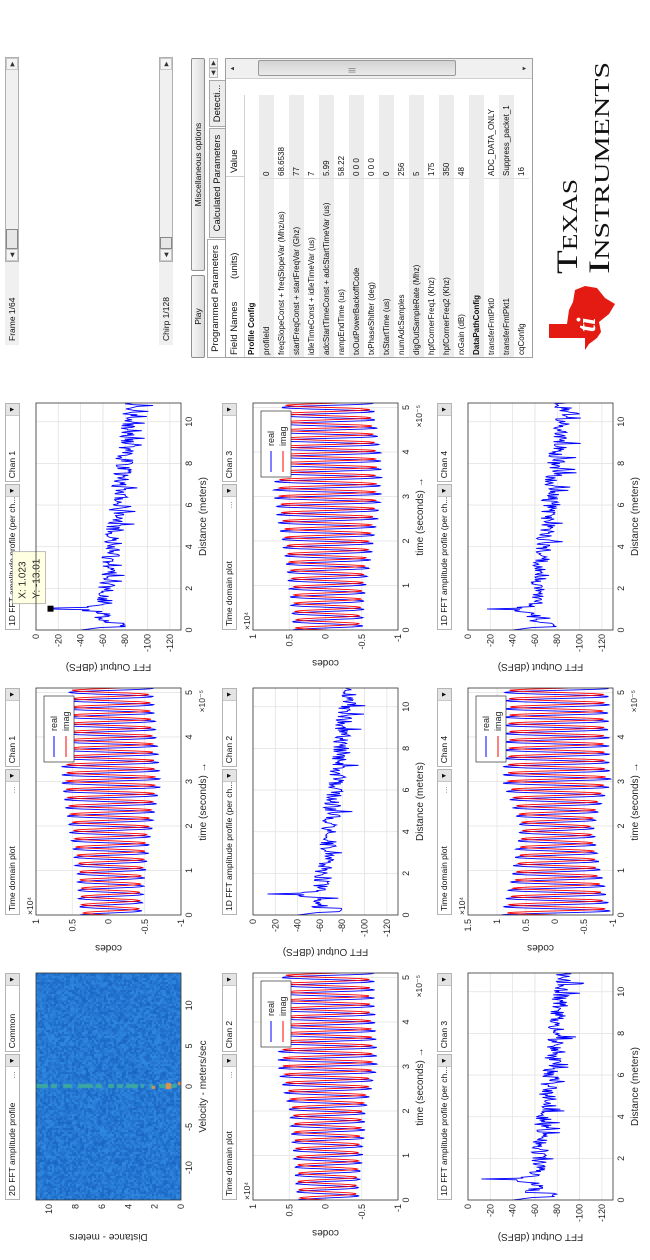 Image resolution: width=650 pixels, height=1260 pixels. I want to click on table-scrollbar: ▲ ||| ▼, so click(379, 69).